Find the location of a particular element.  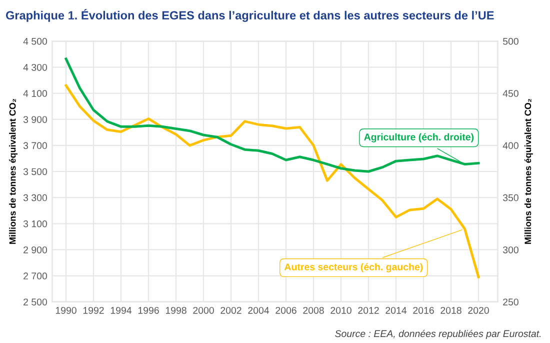

y2-tick-label: 300 is located at coordinates (510, 250).